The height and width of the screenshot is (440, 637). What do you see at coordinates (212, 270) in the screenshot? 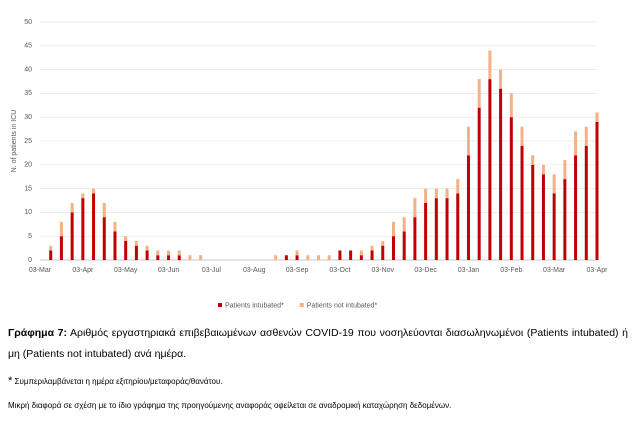
I see `x-tick-label: 03-Jul` at bounding box center [212, 270].